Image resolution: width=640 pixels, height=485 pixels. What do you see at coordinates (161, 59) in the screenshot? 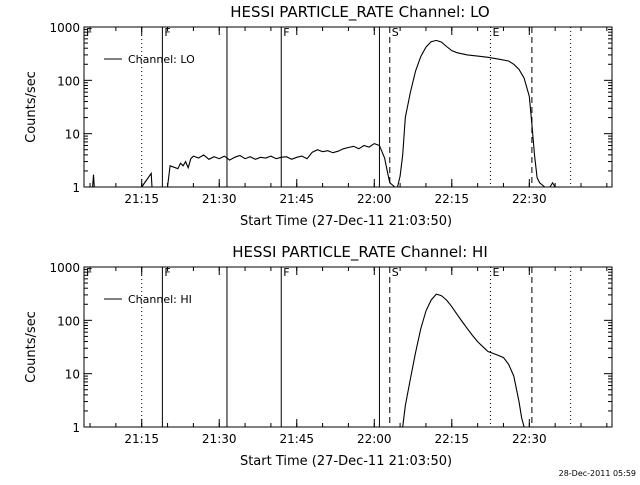
I see `legend-label: Channel: LO` at bounding box center [161, 59].